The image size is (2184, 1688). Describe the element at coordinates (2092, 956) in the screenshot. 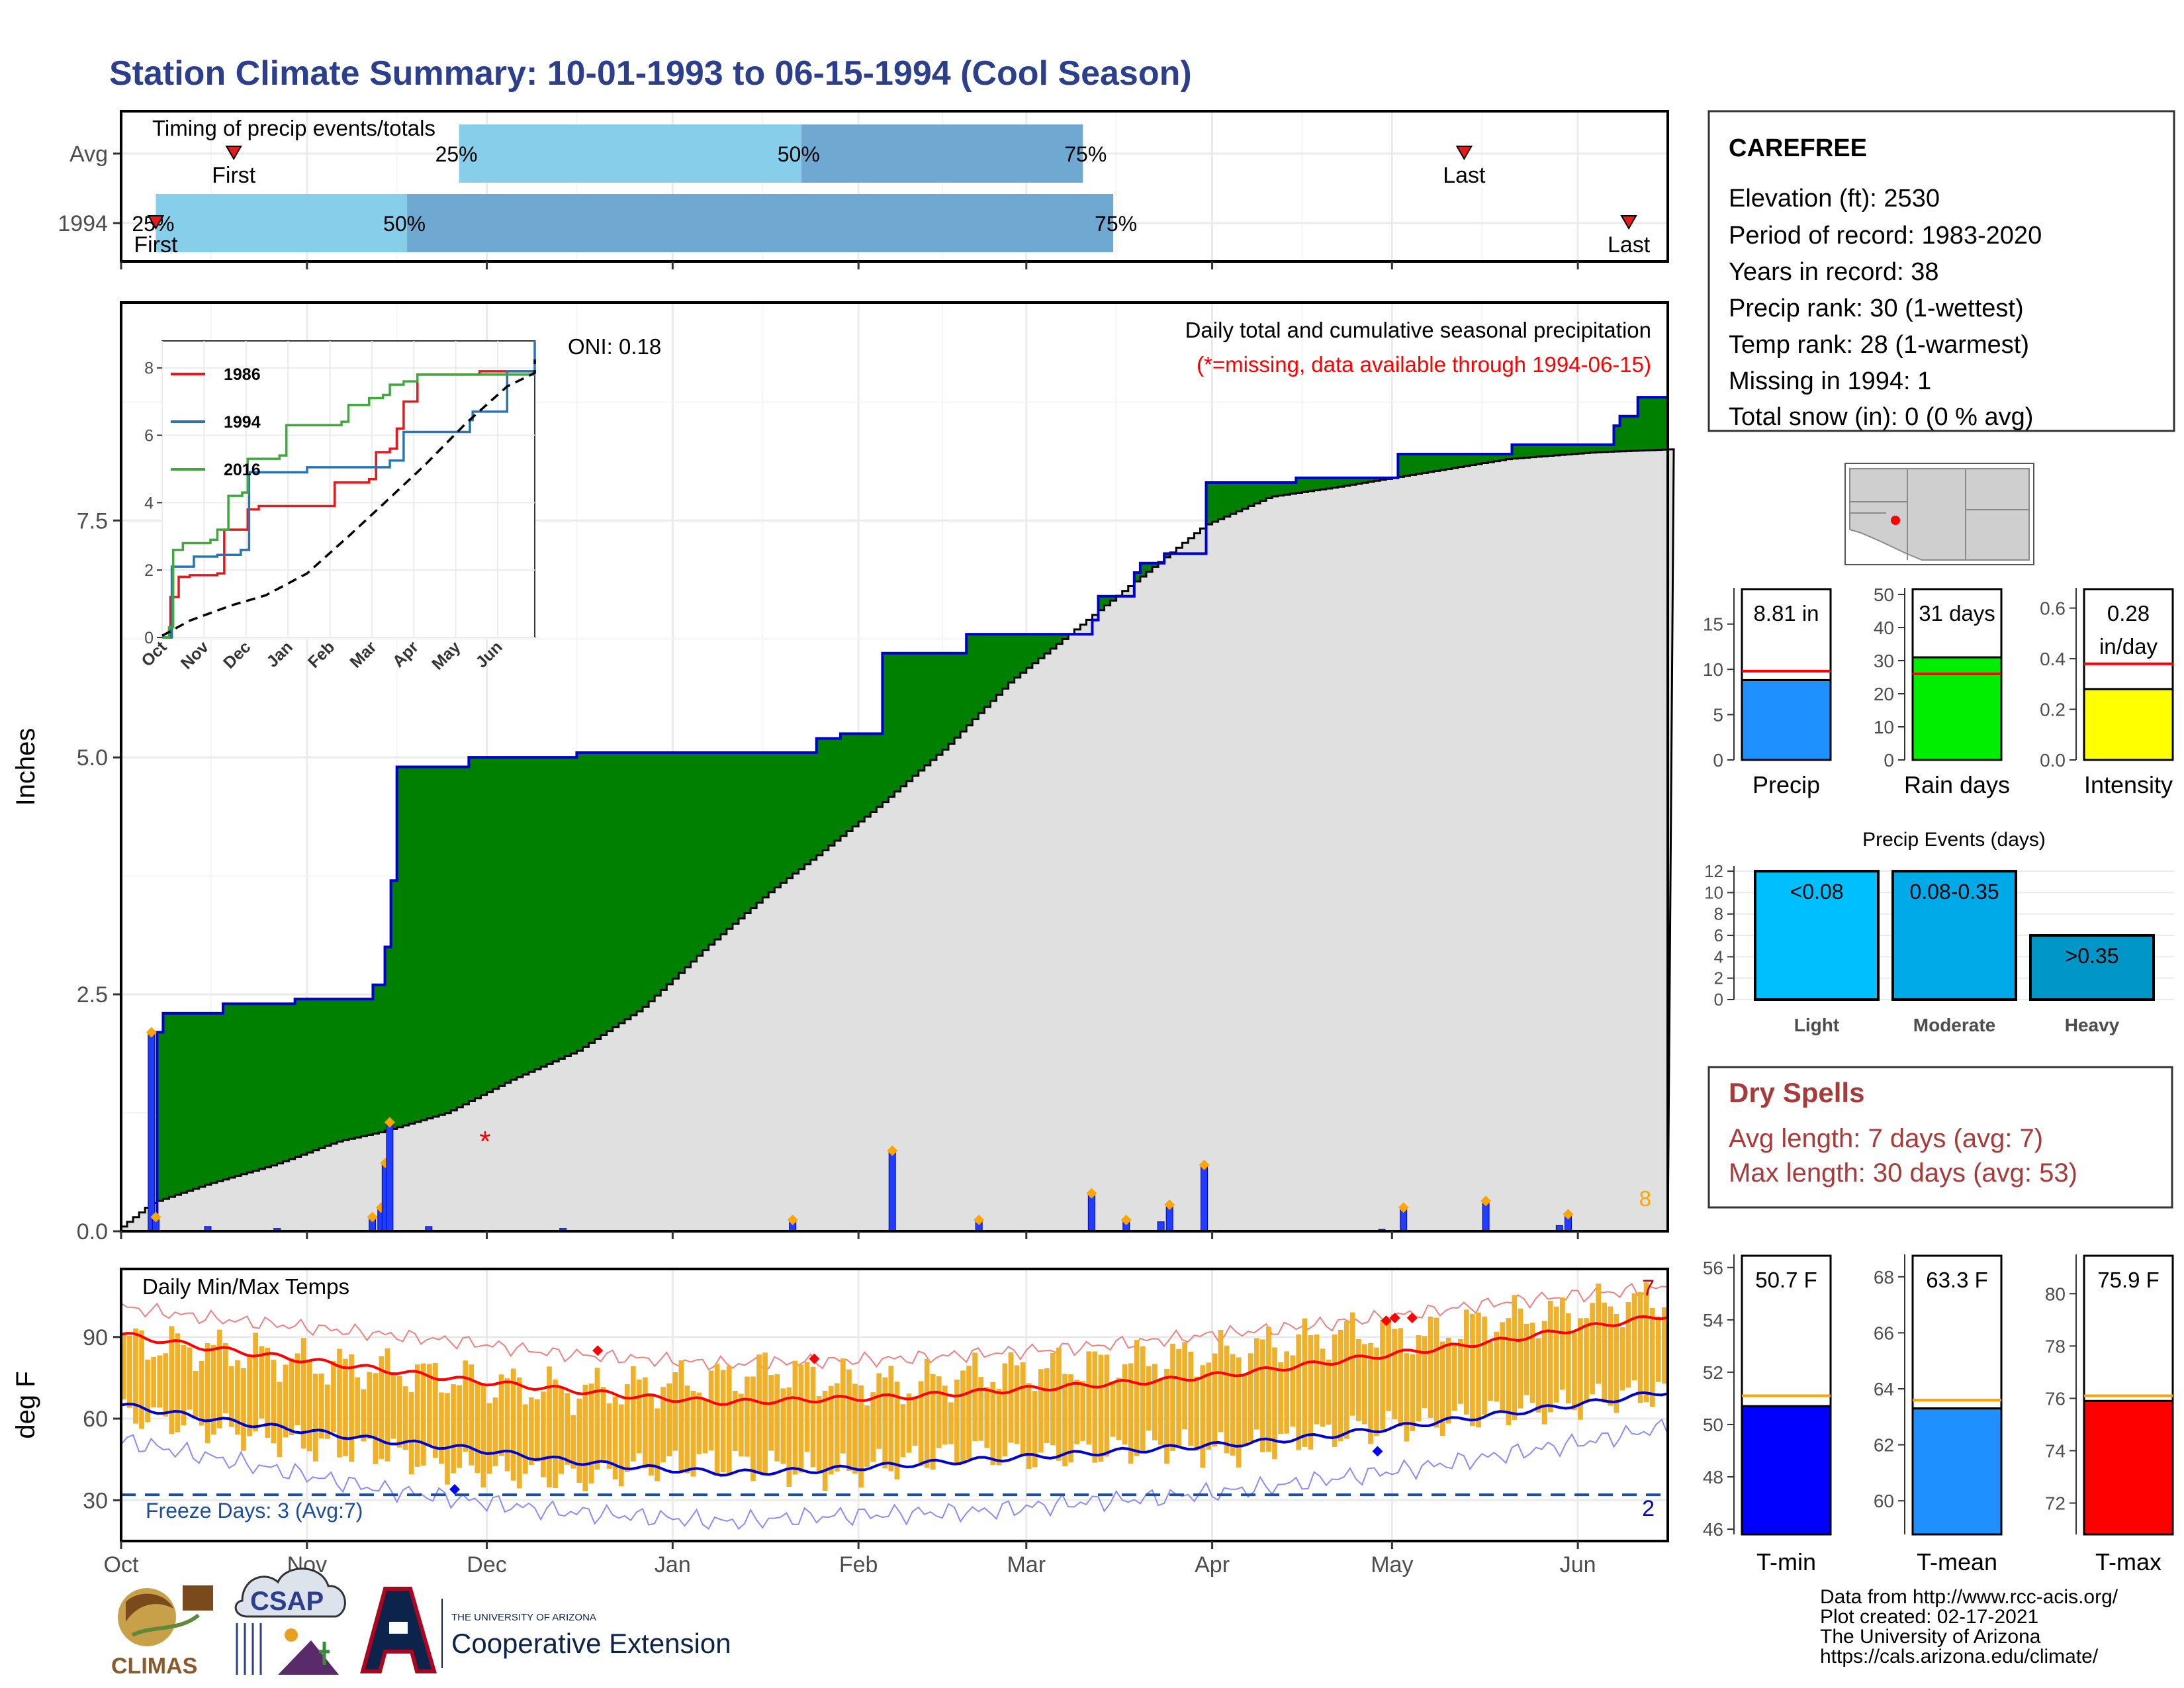

I see `events-bar-label: >0.35` at that location.